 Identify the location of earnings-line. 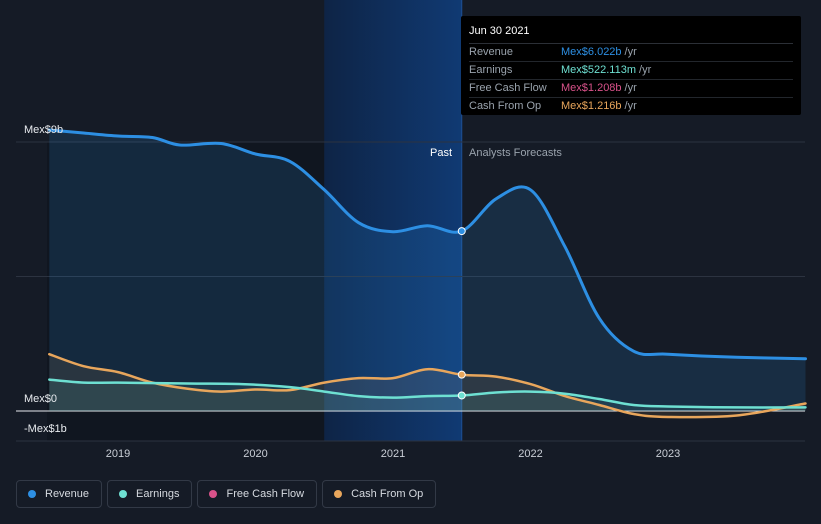
(427, 393).